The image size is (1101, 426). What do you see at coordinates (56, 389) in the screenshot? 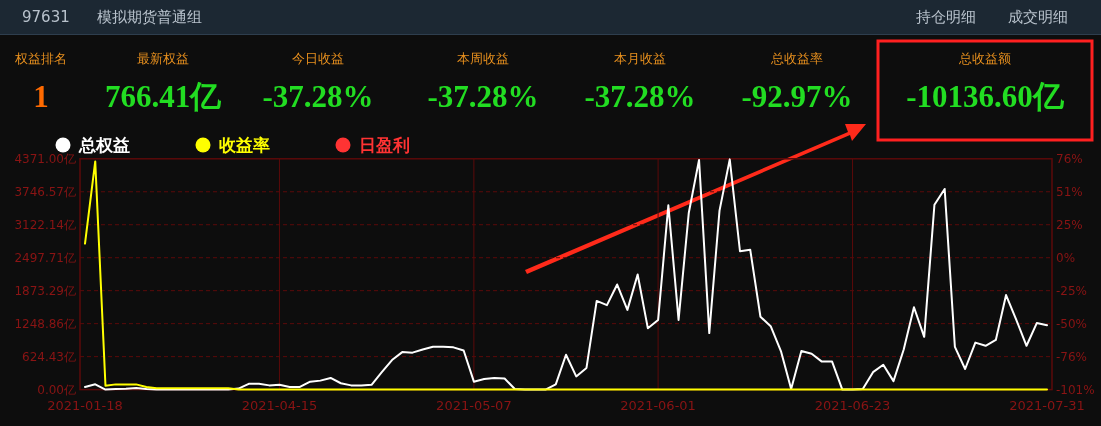
I see `y-tick-label: 0.00亿` at bounding box center [56, 389].